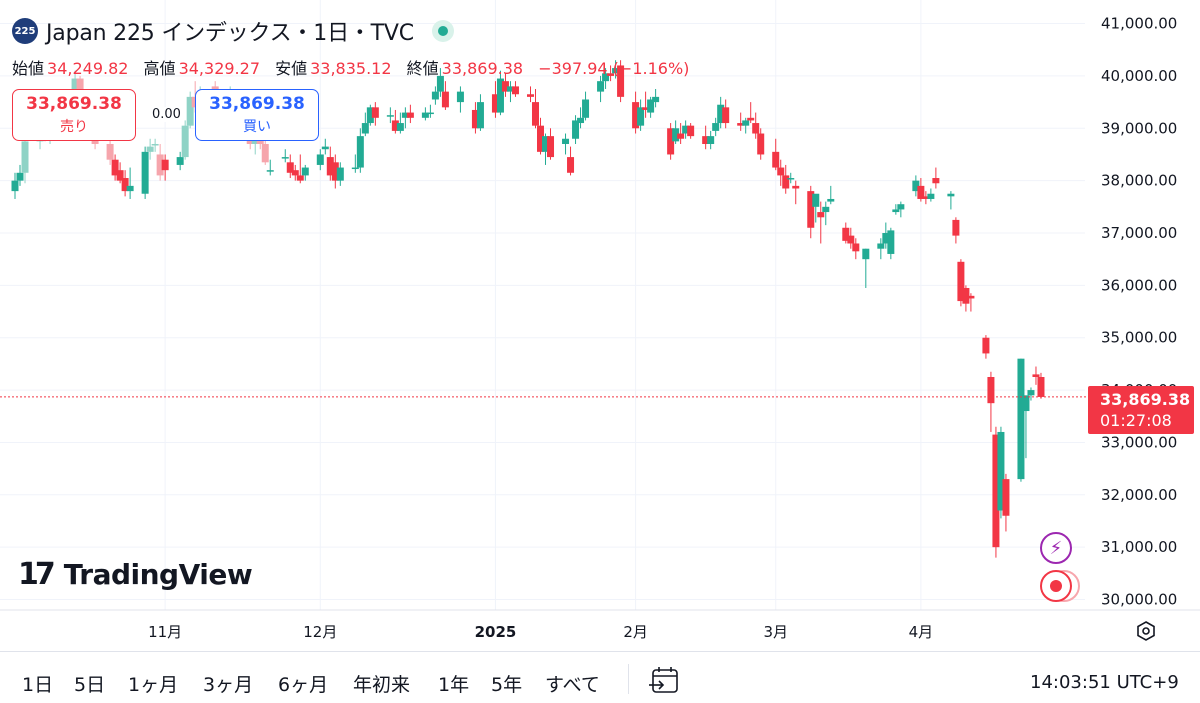 This screenshot has width=1200, height=703. What do you see at coordinates (25, 31) in the screenshot?
I see `symbol-badge: 225` at bounding box center [25, 31].